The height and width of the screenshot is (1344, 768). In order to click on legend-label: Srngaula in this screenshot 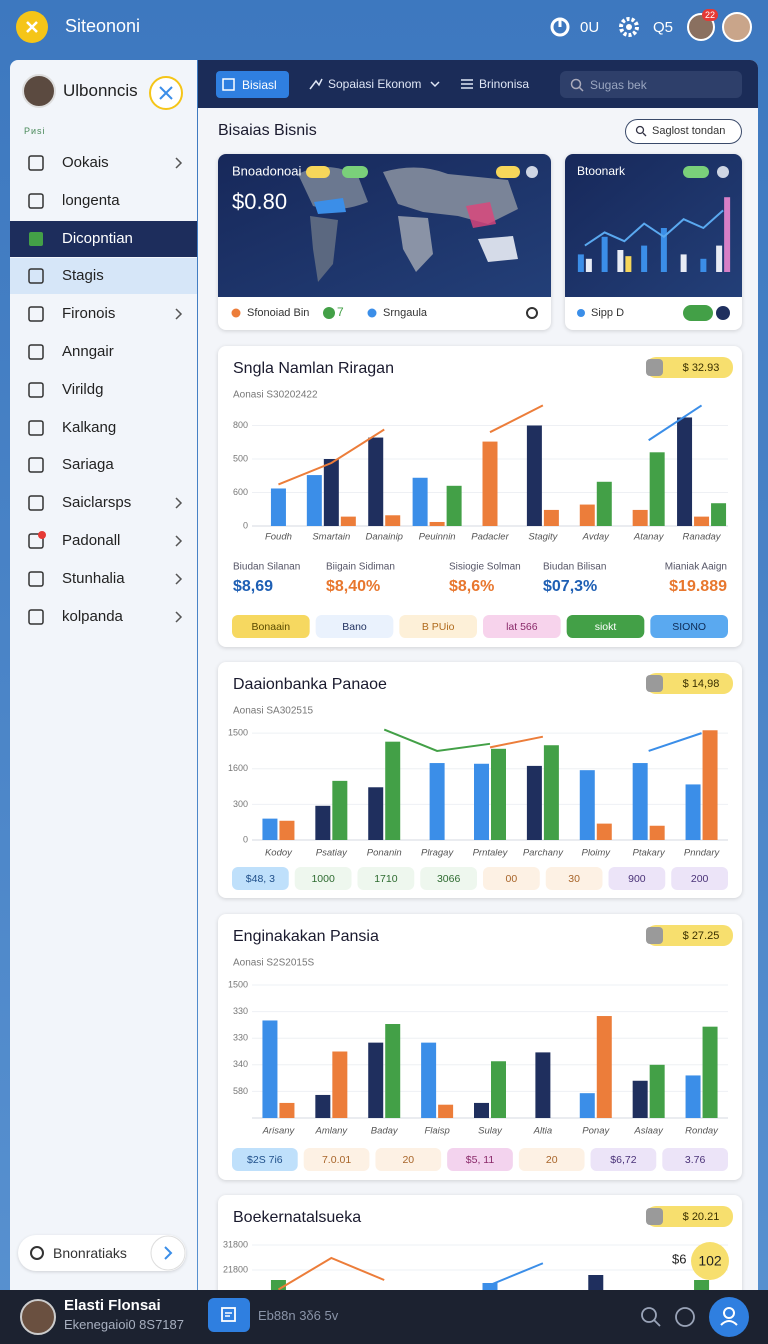, I will do `click(405, 313)`.